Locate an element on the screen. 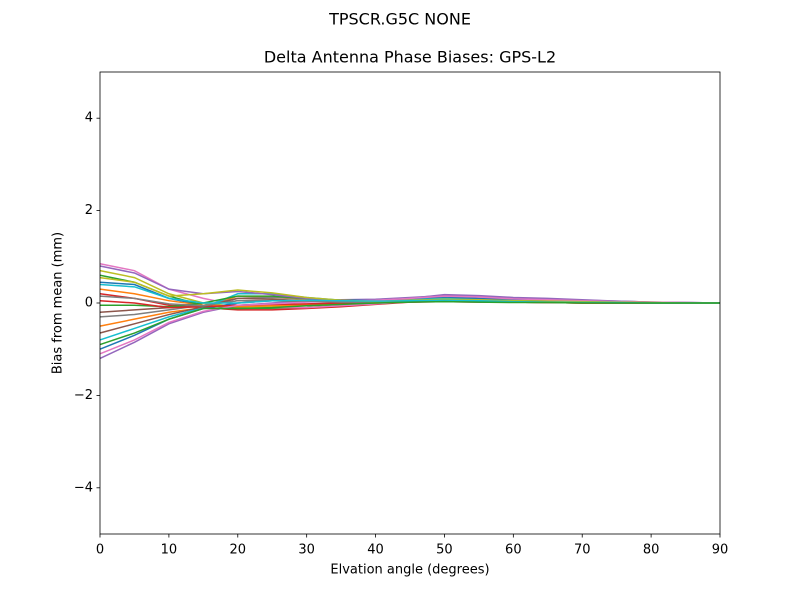 This screenshot has height=600, width=800. y-tick-label: 0 is located at coordinates (89, 303).